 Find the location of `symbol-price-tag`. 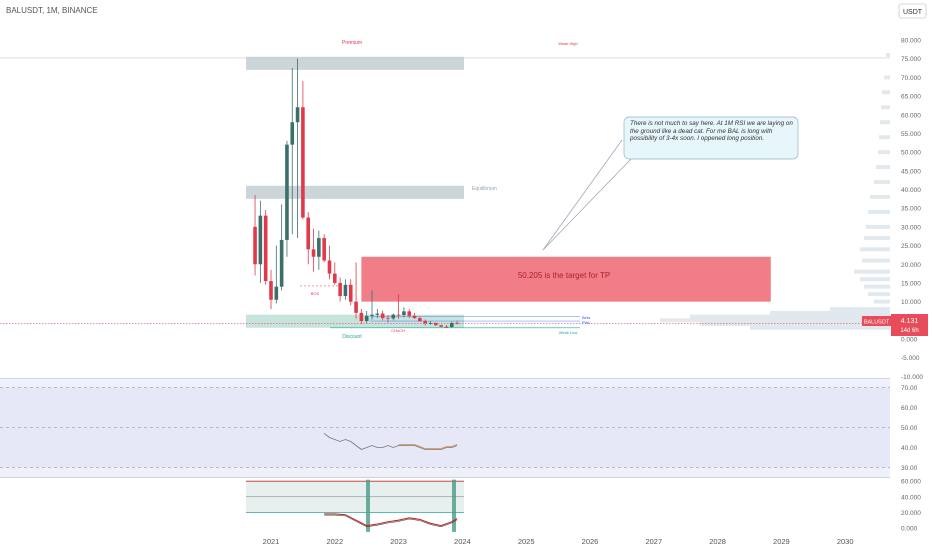

symbol-price-tag is located at coordinates (876, 321).